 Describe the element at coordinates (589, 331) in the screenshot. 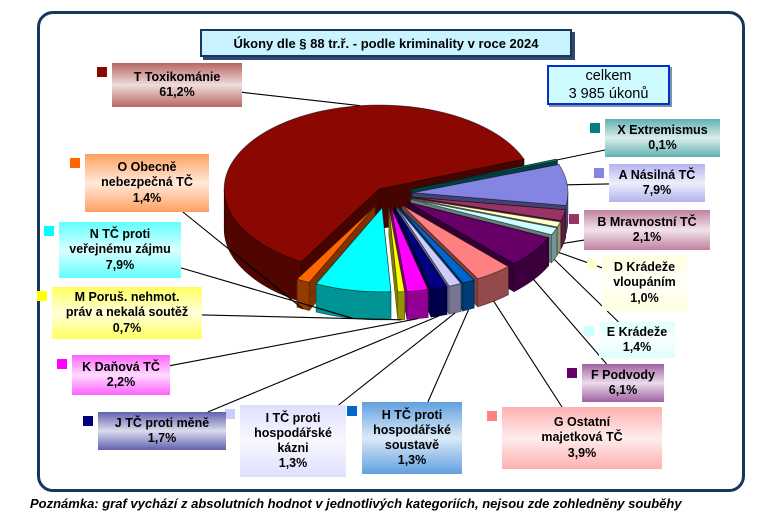

I see `slice-marker-e-icon` at that location.